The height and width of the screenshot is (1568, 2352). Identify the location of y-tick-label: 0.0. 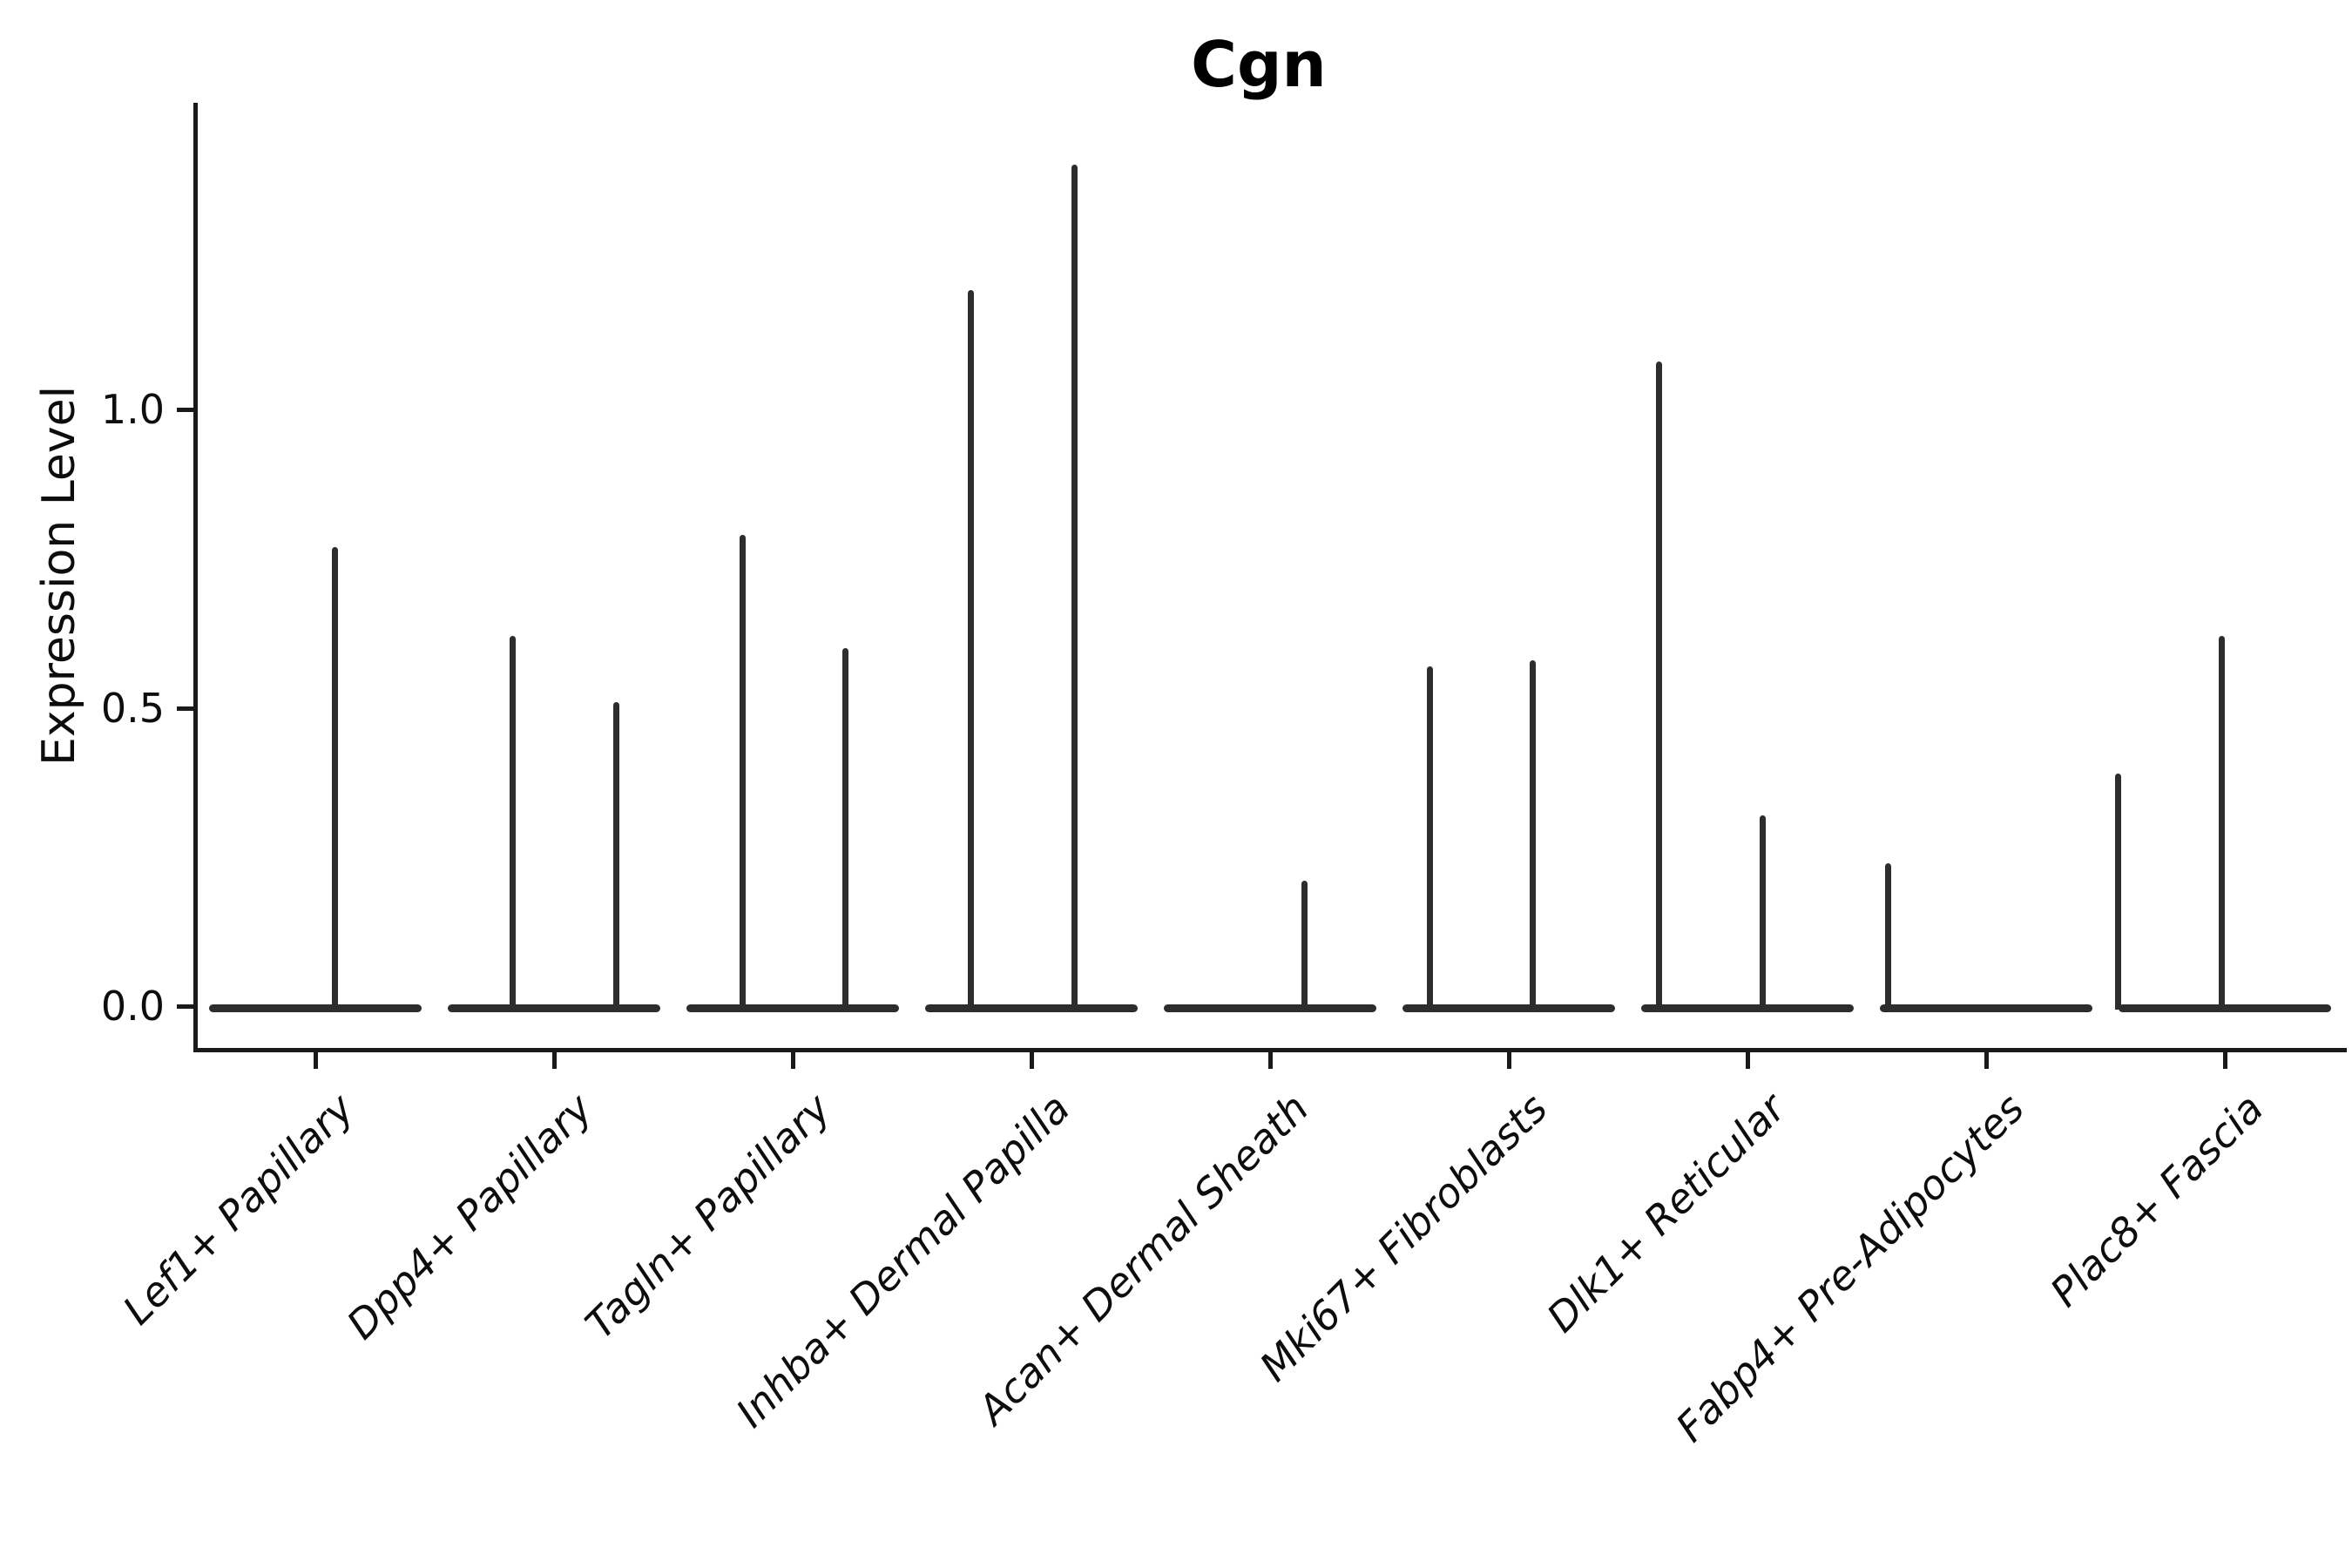
(132, 1006).